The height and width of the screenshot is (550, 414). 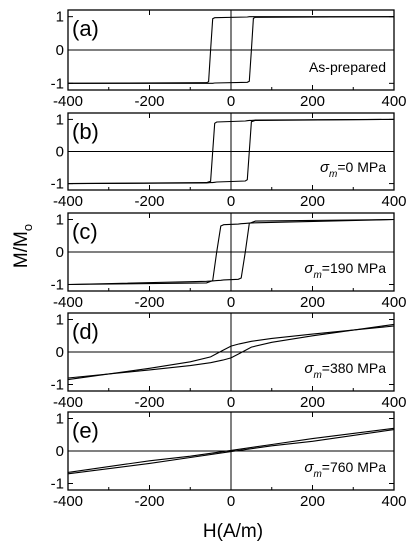 What do you see at coordinates (233, 531) in the screenshot?
I see `x-axis-label: H(A/m)` at bounding box center [233, 531].